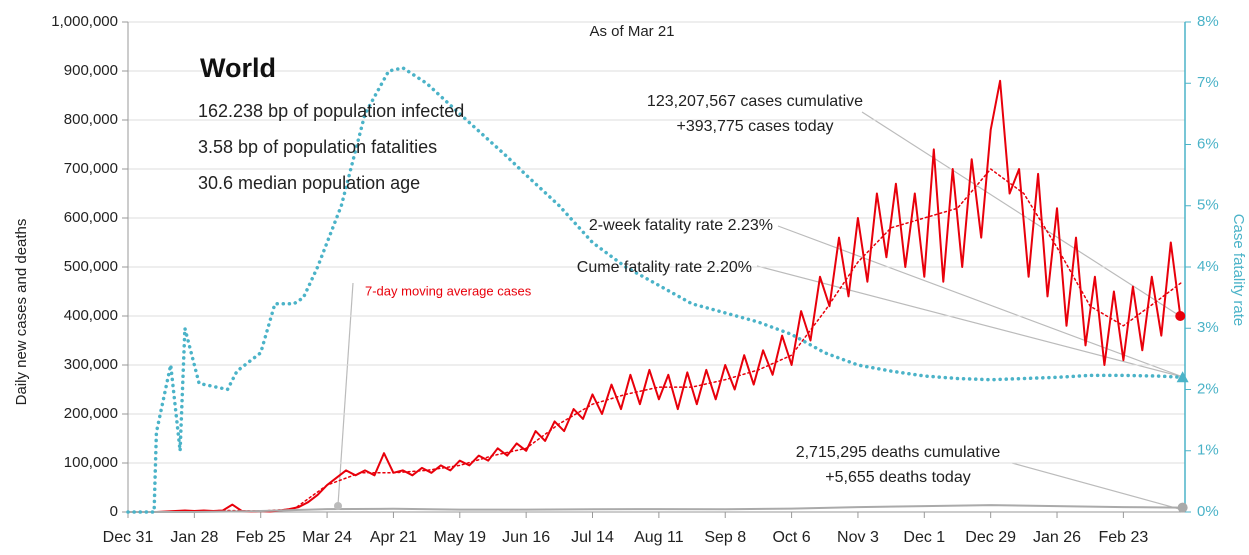 The height and width of the screenshot is (555, 1249). Describe the element at coordinates (755, 101) in the screenshot. I see `annotation: 123,207,567 cases cumulative` at that location.